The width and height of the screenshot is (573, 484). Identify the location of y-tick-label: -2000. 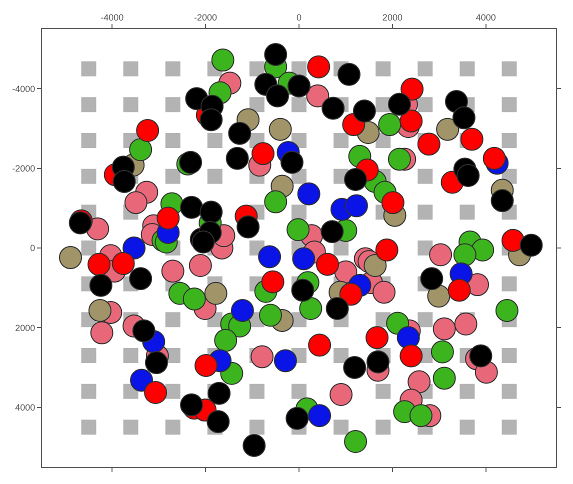
(24, 169).